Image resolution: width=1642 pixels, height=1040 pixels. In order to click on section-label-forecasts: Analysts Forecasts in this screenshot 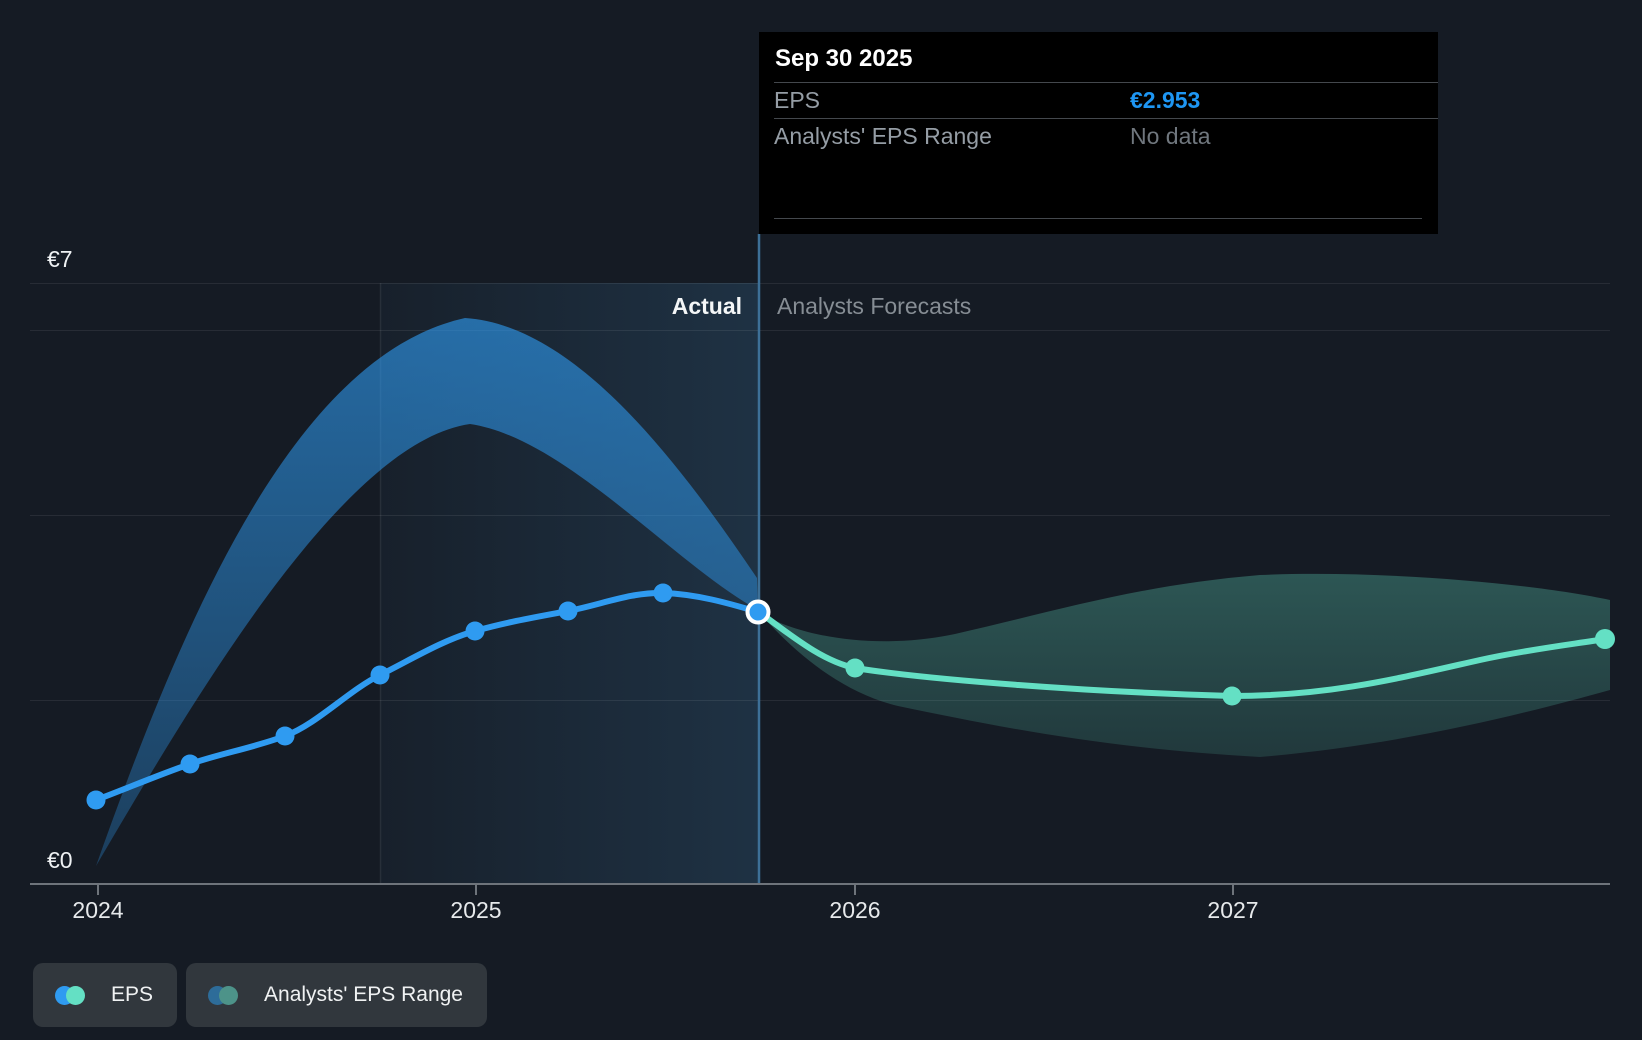, I will do `click(874, 306)`.